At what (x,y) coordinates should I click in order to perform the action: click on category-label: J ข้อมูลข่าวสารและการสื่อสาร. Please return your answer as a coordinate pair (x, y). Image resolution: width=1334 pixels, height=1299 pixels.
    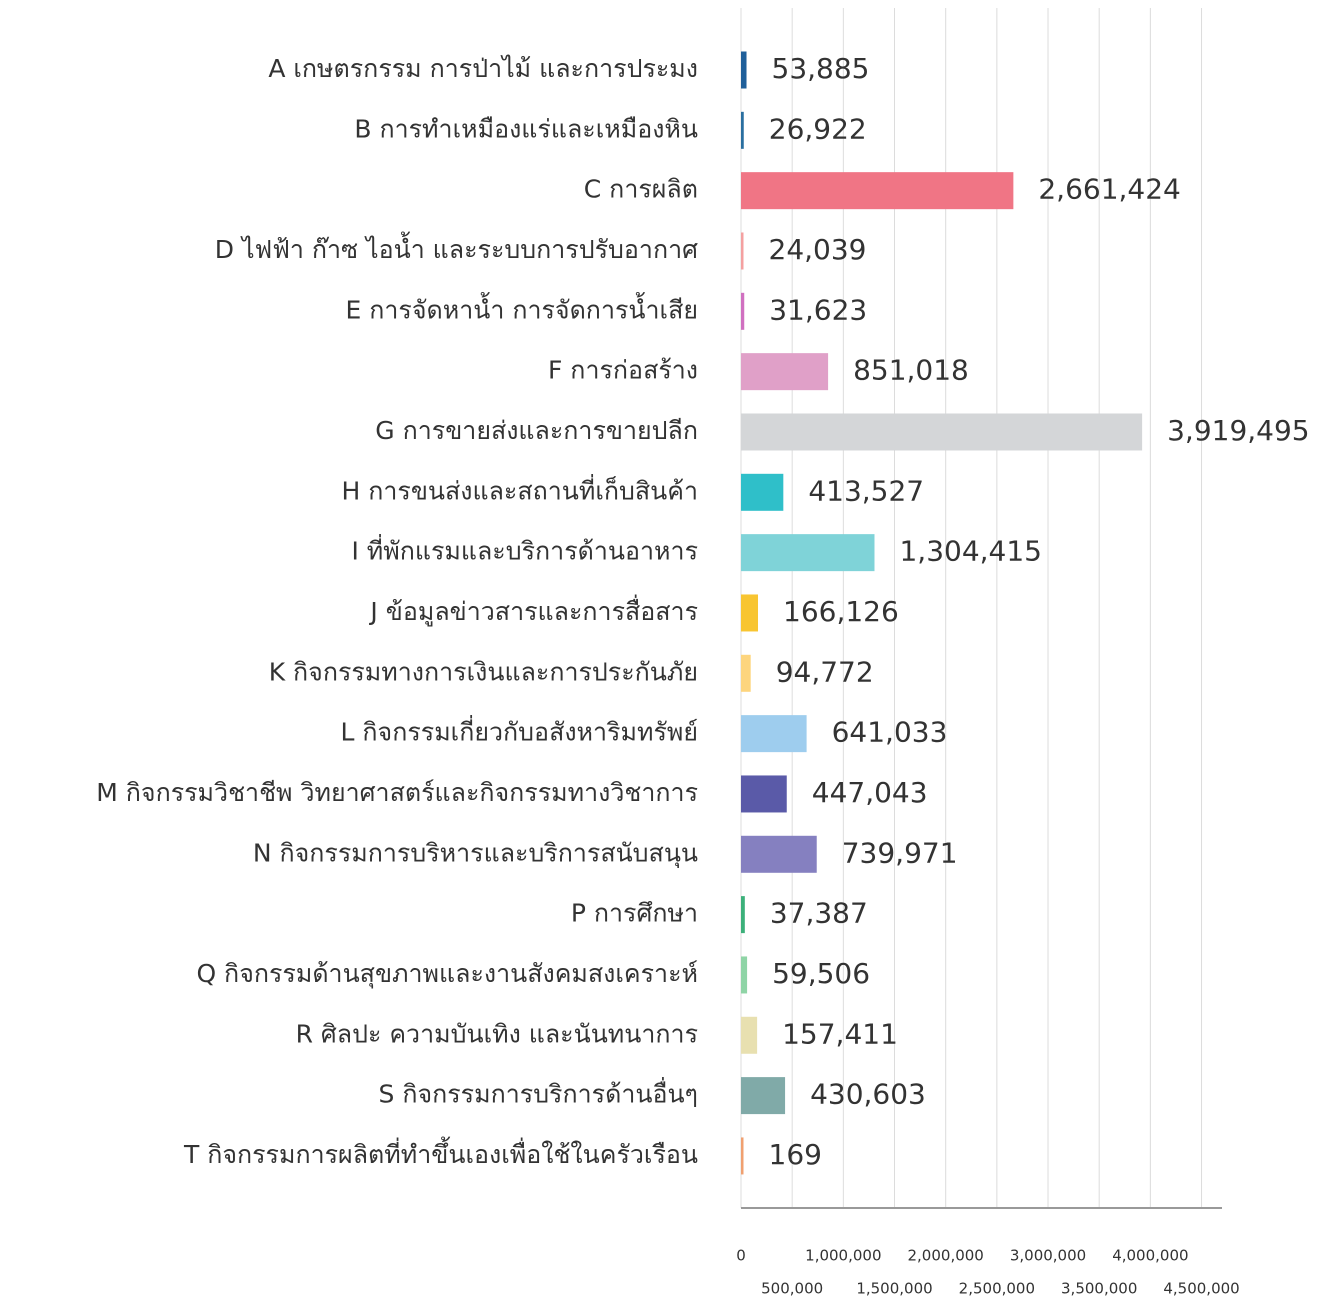
    Looking at the image, I should click on (533, 610).